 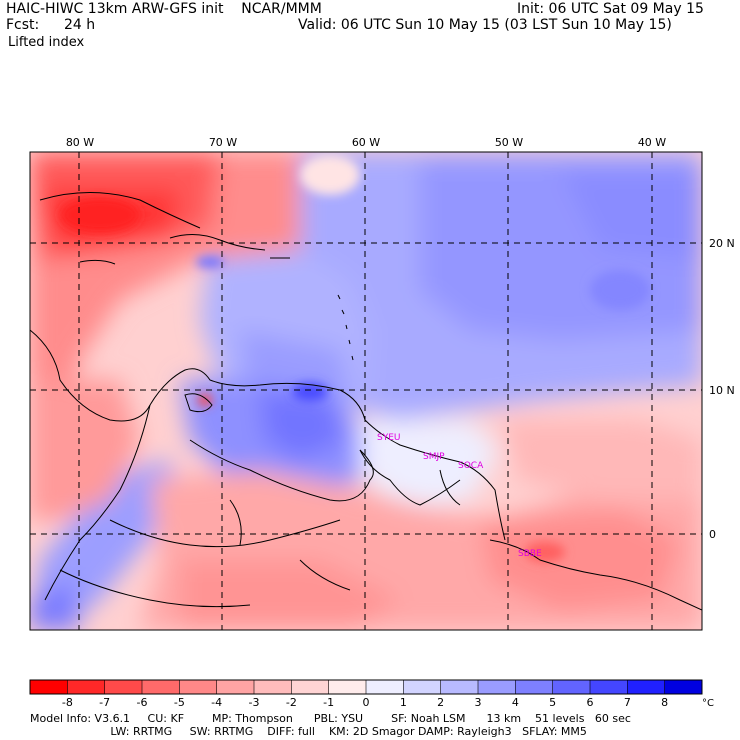 I want to click on lat-label-0: 0, so click(x=712, y=534).